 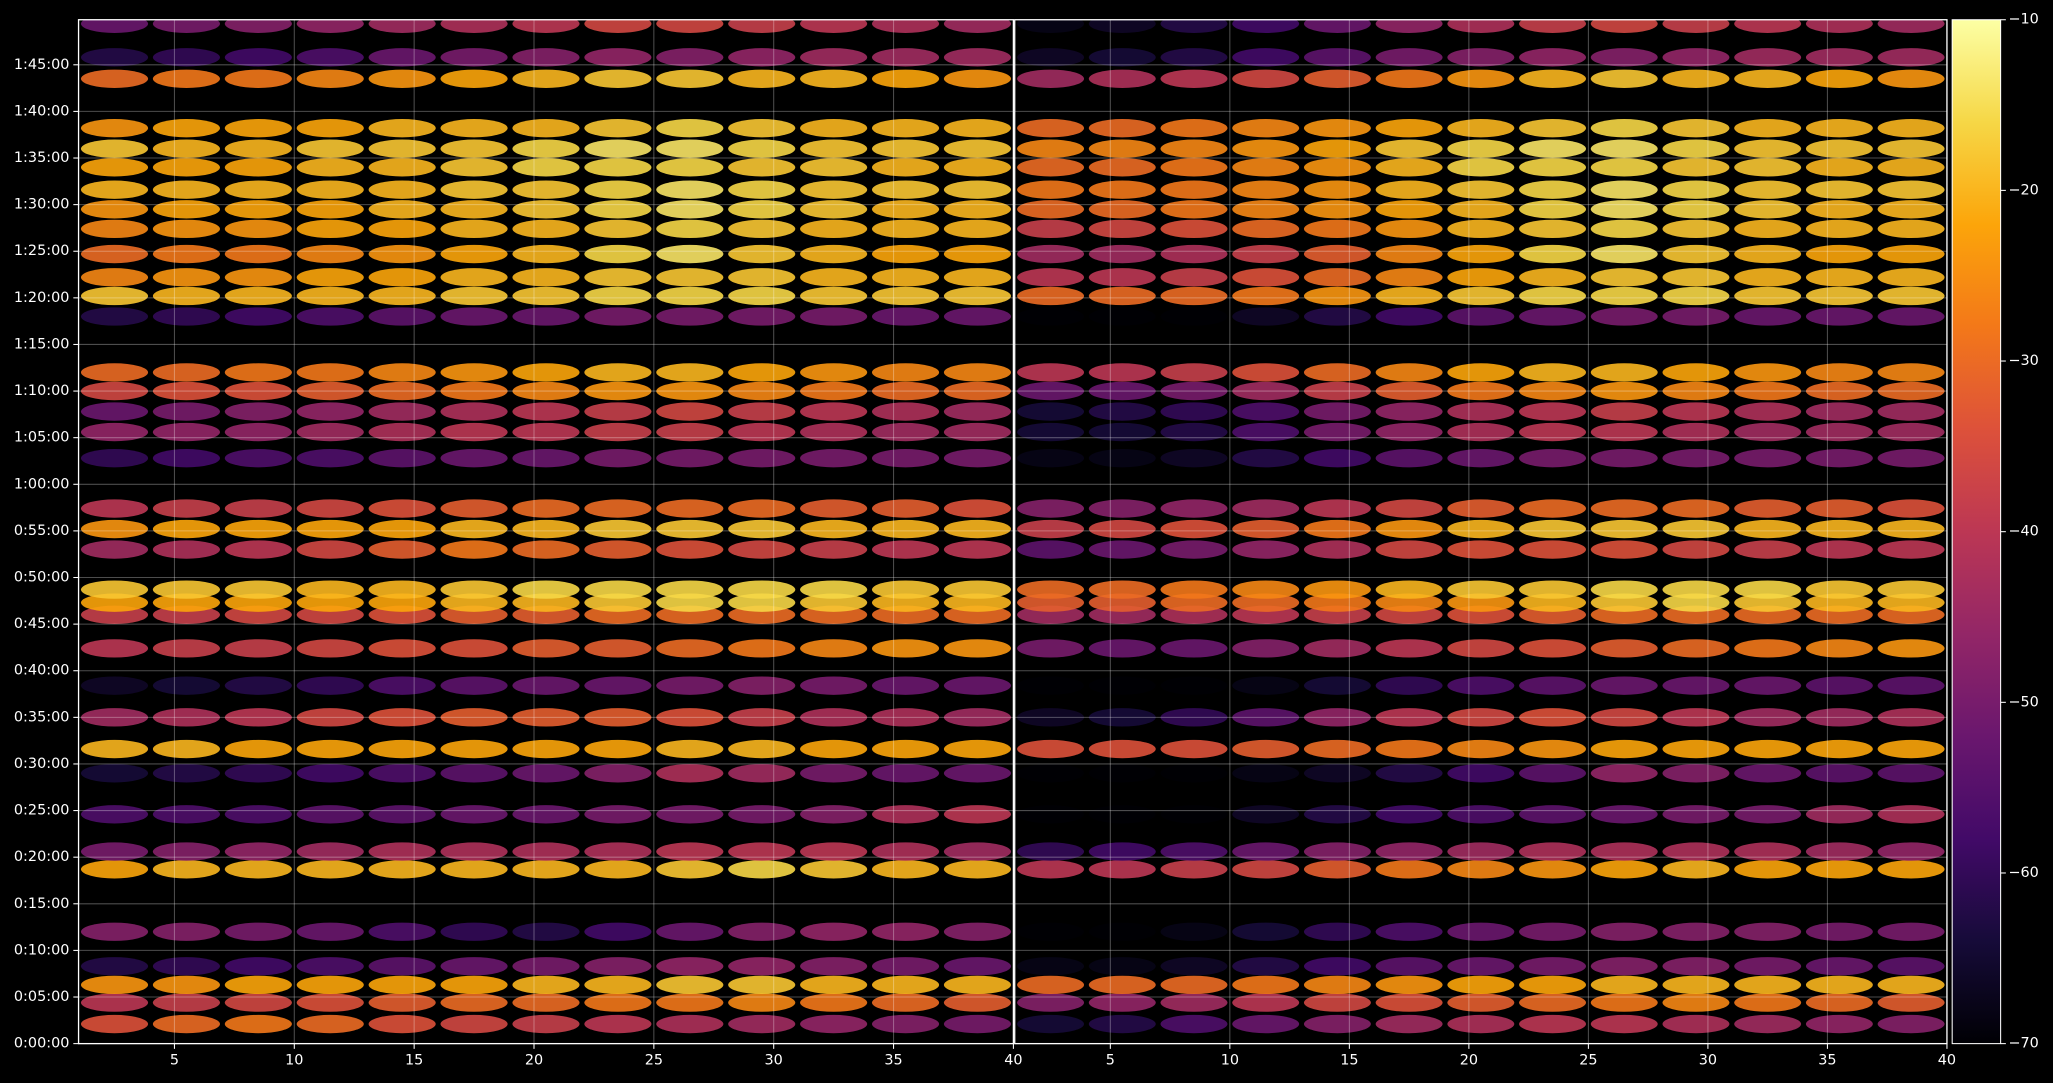 What do you see at coordinates (2023, 190) in the screenshot?
I see `colorbar-tick-label: −20` at bounding box center [2023, 190].